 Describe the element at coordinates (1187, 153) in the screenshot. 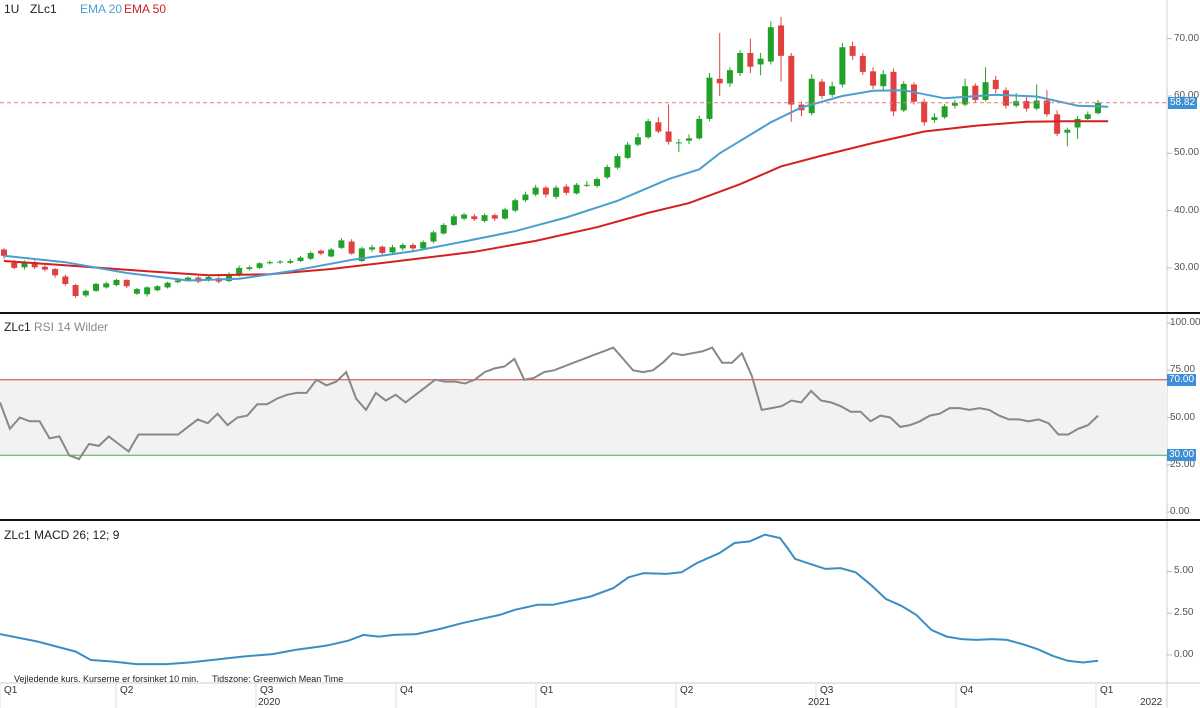

I see `price-tick-label: 50.00` at that location.